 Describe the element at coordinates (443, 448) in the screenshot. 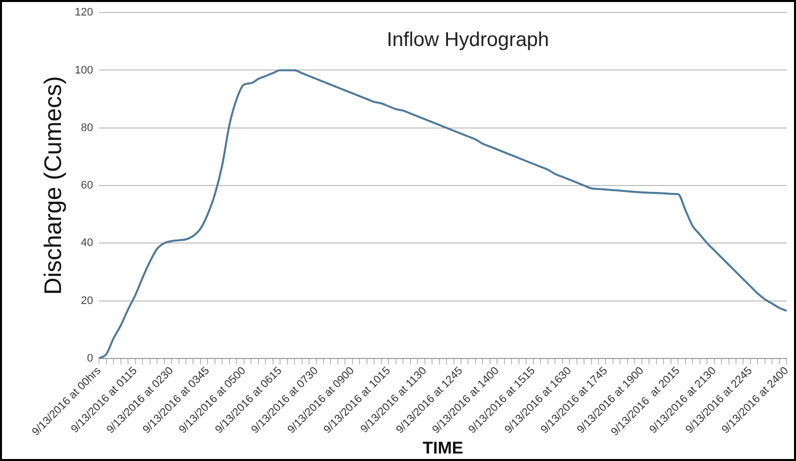

I see `x-axis-title: TIME` at that location.